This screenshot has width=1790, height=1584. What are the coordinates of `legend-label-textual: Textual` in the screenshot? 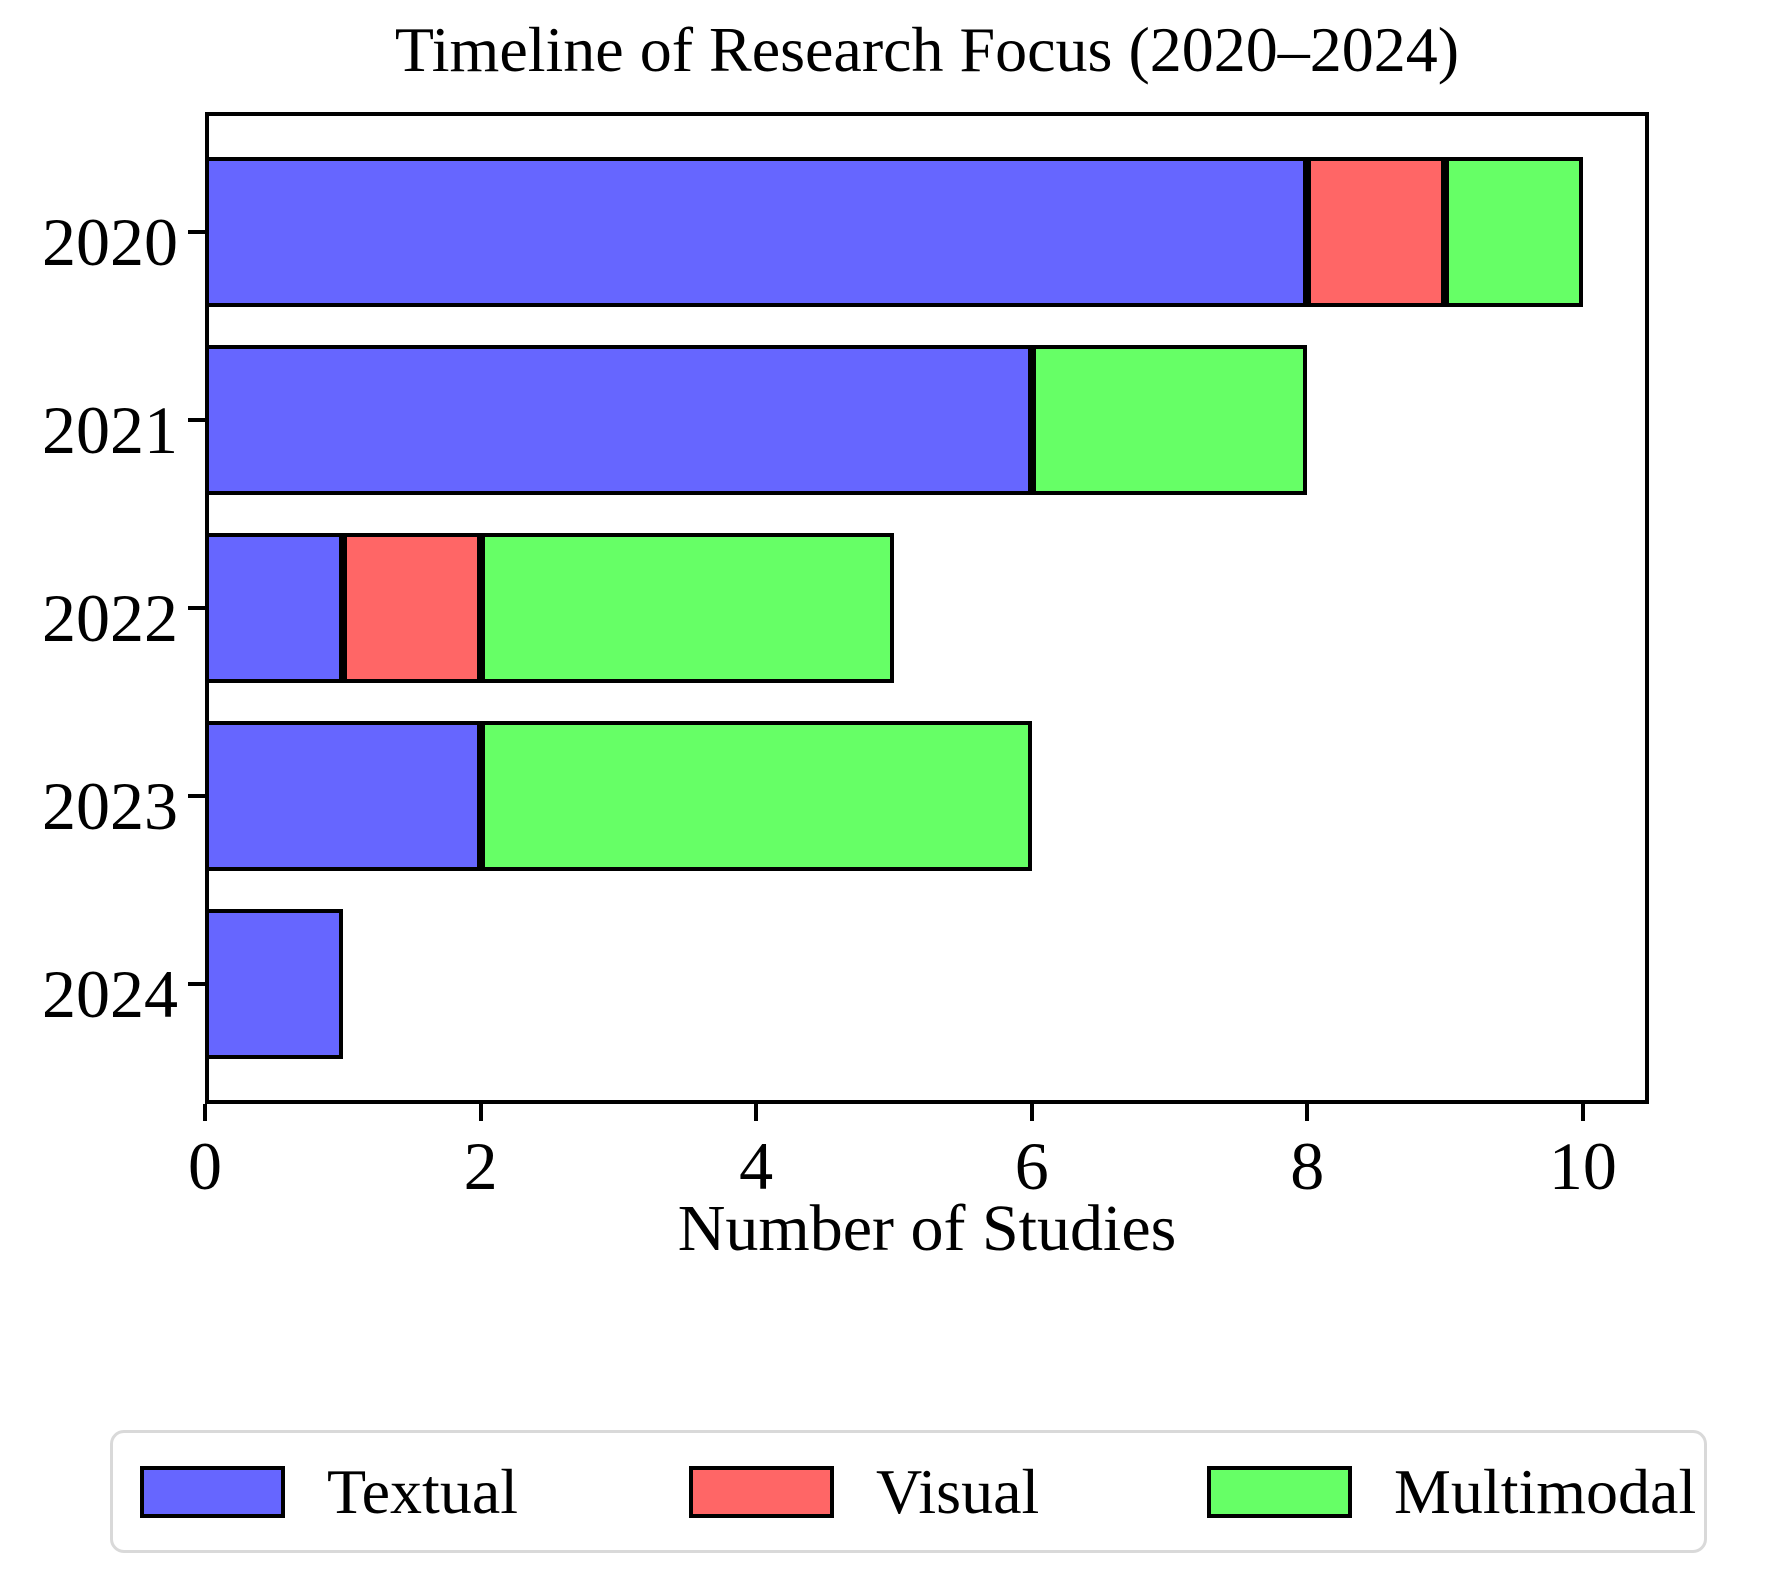 It's located at (422, 1491).